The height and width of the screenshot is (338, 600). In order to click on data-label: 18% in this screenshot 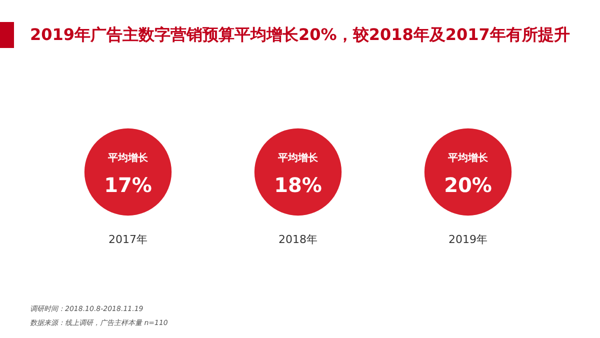, I will do `click(298, 185)`.